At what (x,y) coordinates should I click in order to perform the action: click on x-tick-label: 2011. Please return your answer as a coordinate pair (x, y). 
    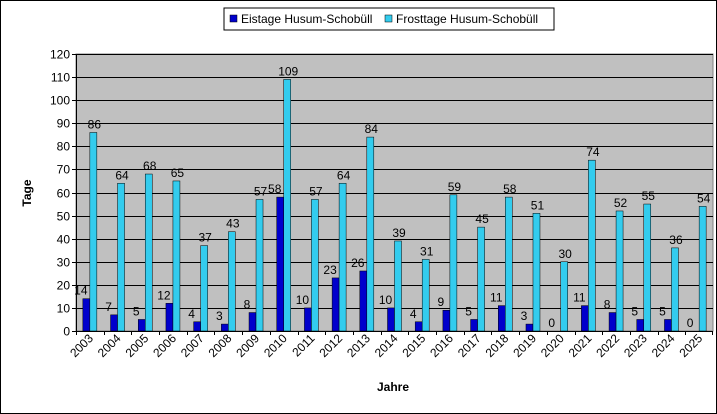
    Looking at the image, I should click on (303, 345).